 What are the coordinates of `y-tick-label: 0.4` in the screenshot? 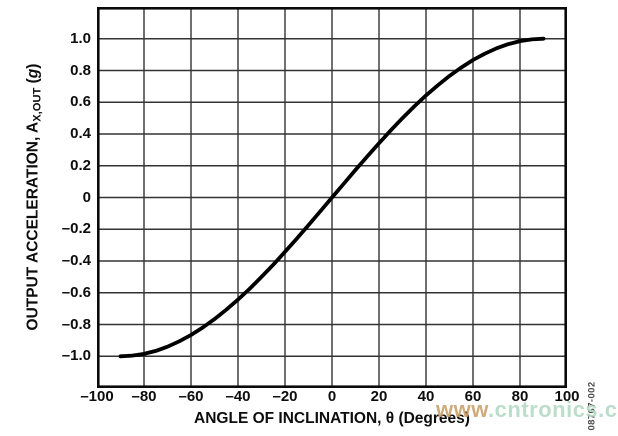 It's located at (80, 133).